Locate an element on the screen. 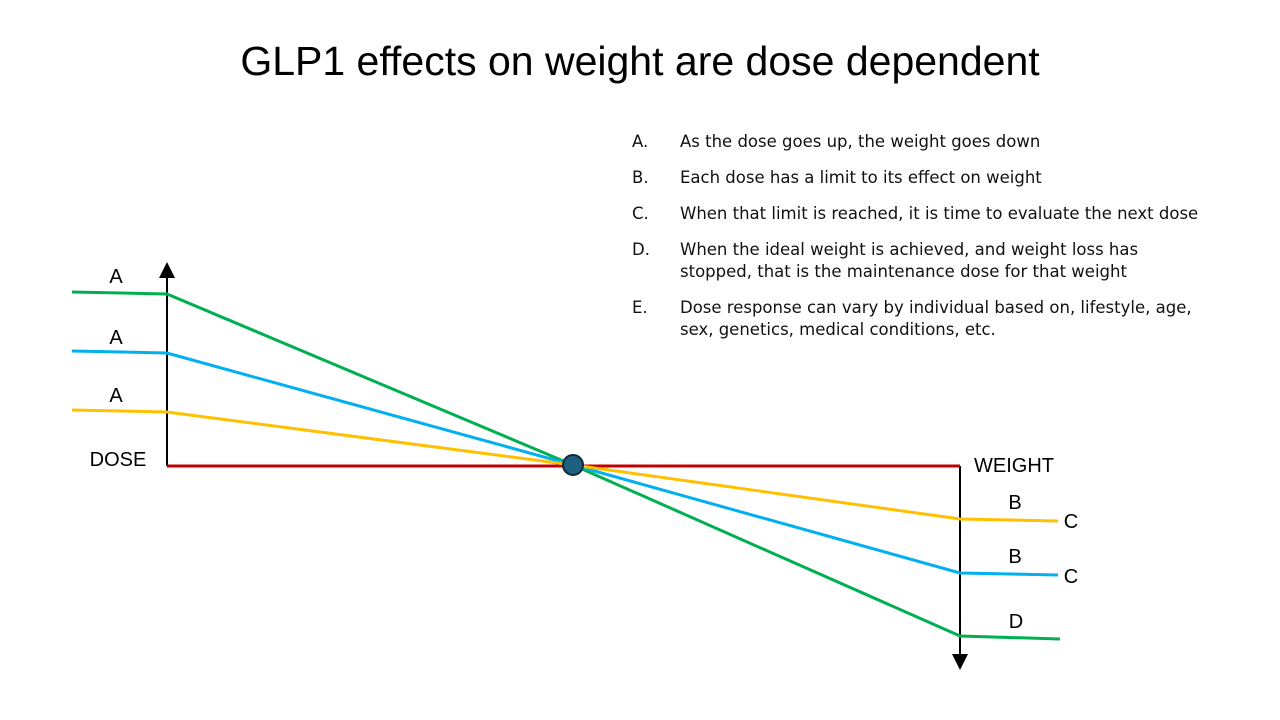 This screenshot has width=1280, height=720. label-b-mid: B is located at coordinates (1014, 557).